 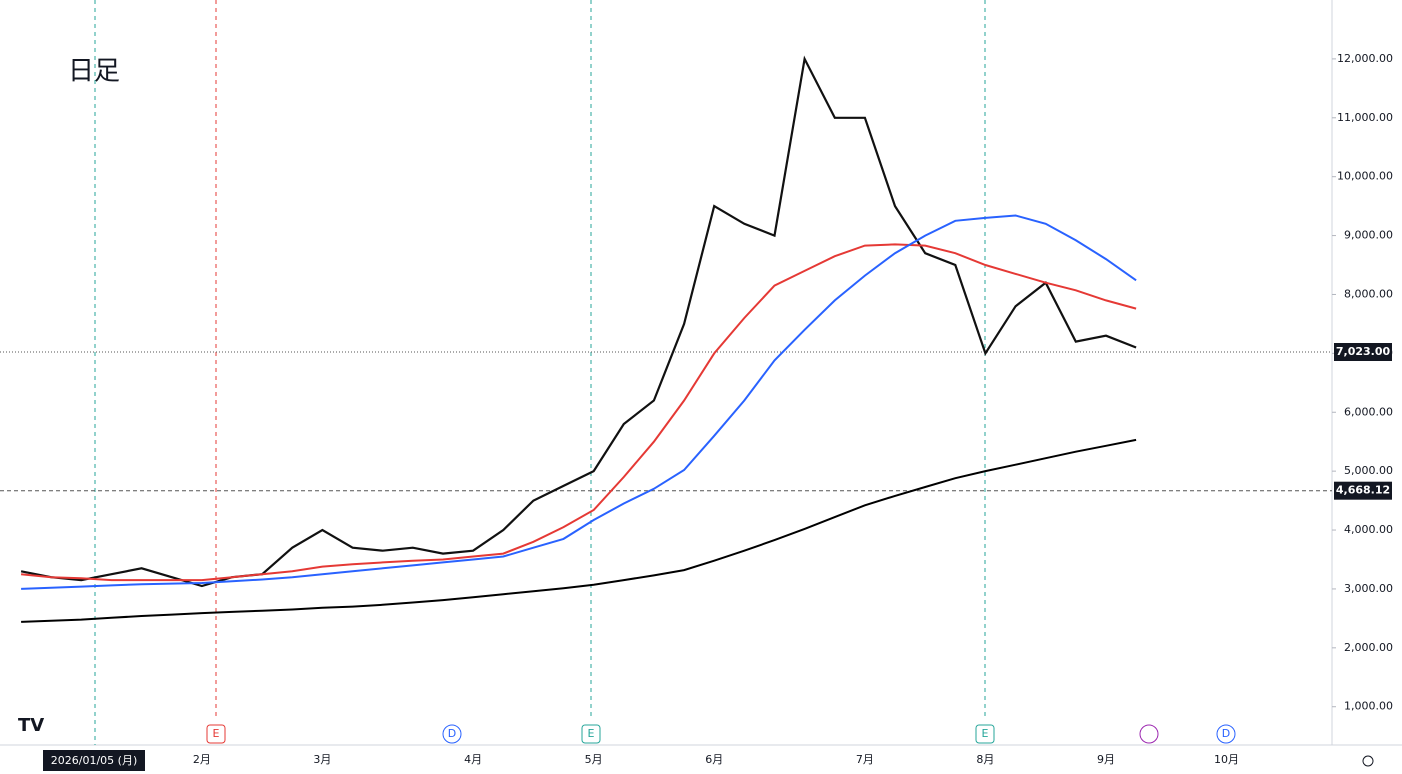 I want to click on y-tick-label: 10,000.00, so click(x=1365, y=176).